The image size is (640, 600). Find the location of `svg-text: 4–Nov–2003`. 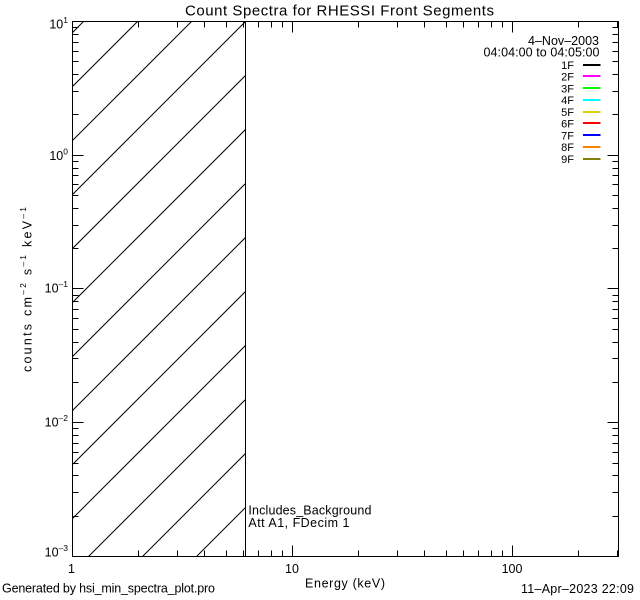

svg-text: 4–Nov–2003 is located at coordinates (563, 41).